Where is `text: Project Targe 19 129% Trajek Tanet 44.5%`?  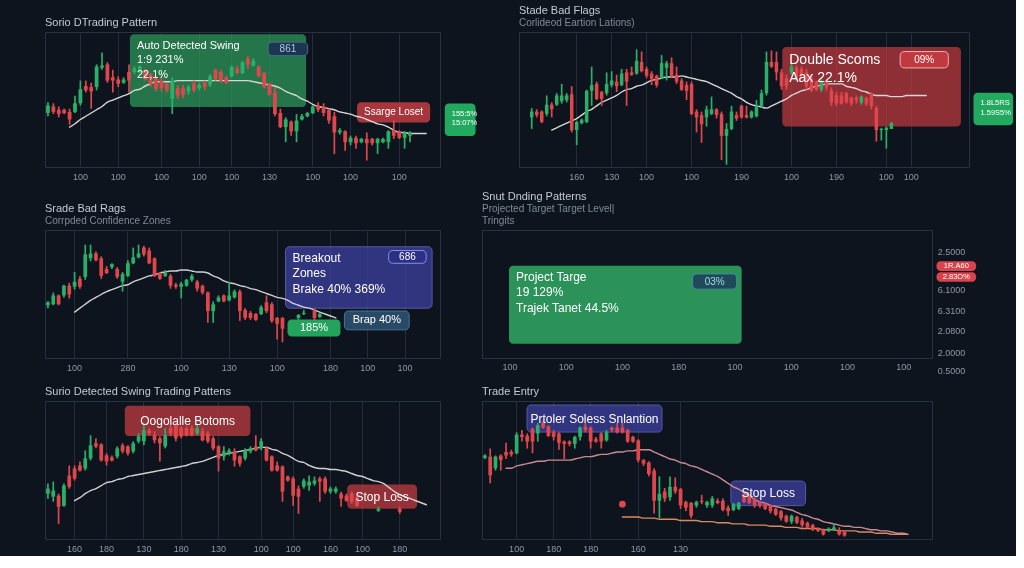 text: Project Targe 19 129% Trajek Tanet 44.5% is located at coordinates (568, 292).